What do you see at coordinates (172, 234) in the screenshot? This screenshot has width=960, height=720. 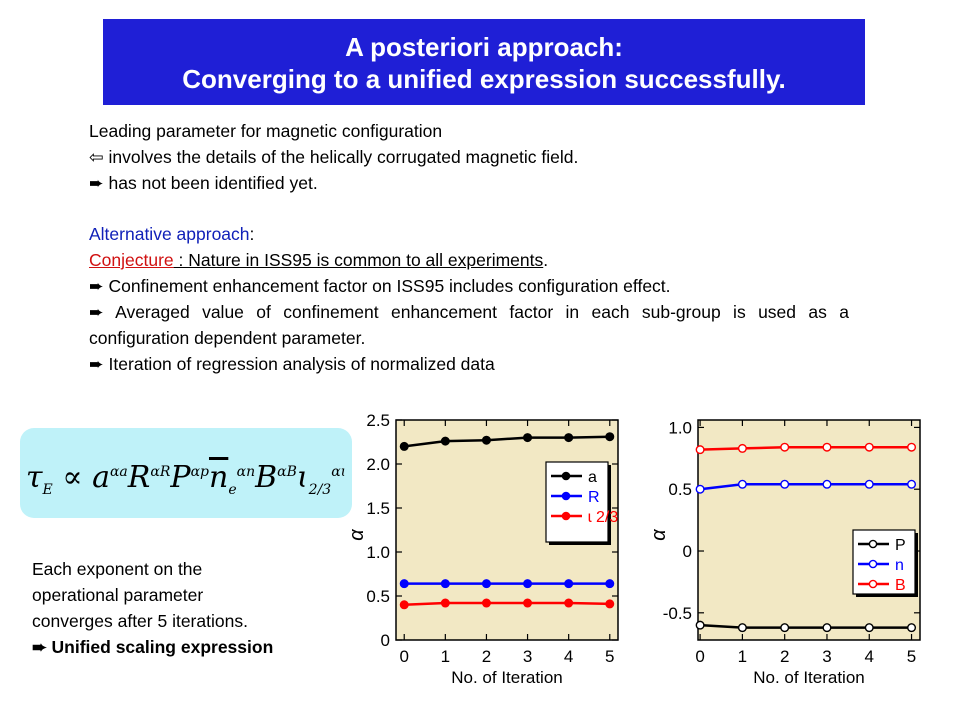 I see `approach-heading: Alternative approach:` at bounding box center [172, 234].